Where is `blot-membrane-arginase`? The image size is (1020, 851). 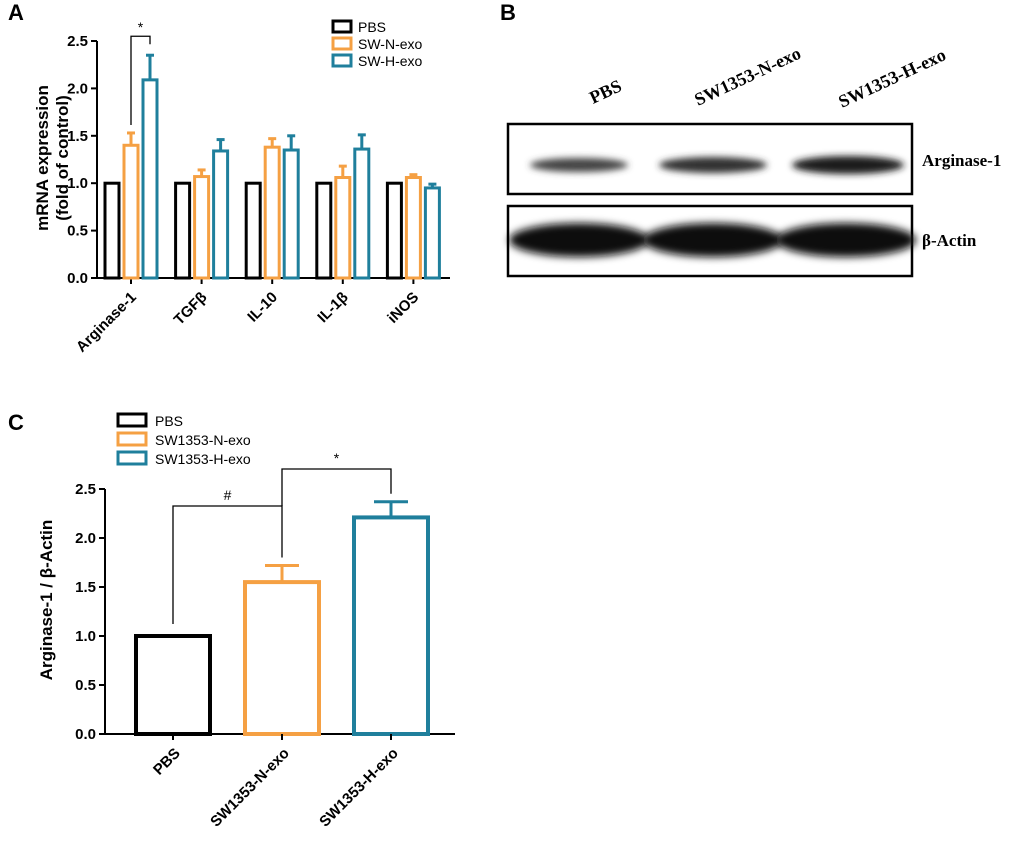 blot-membrane-arginase is located at coordinates (710, 159).